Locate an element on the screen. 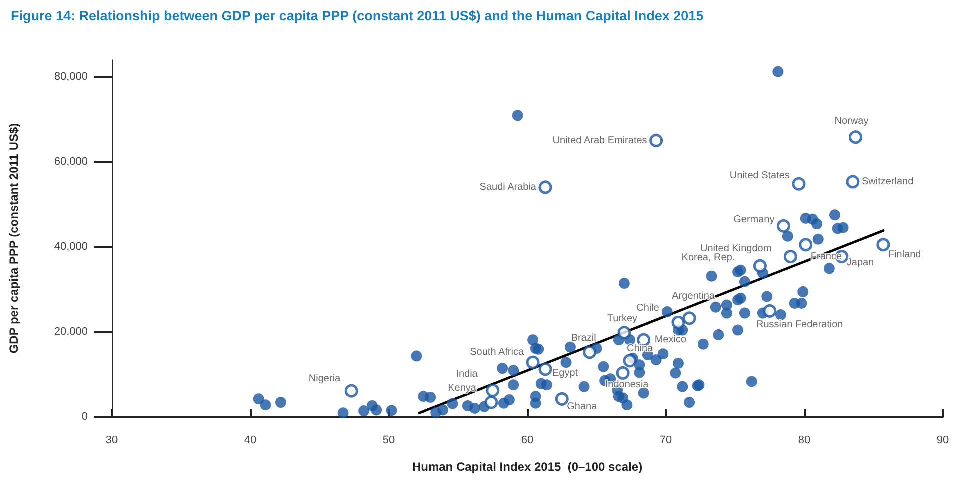 This screenshot has width=967, height=482. annotation: Korea, Rep. is located at coordinates (709, 258).